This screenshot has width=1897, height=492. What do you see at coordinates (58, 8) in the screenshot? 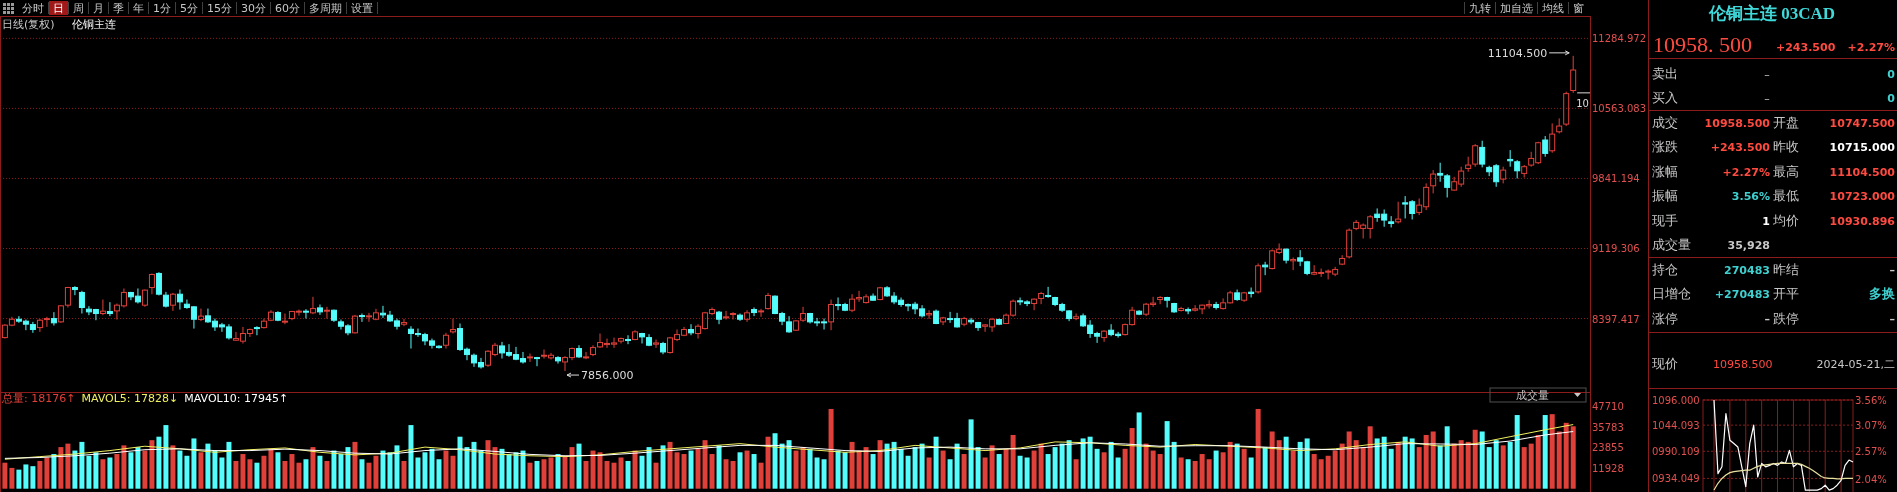
I see `text: 日` at bounding box center [58, 8].